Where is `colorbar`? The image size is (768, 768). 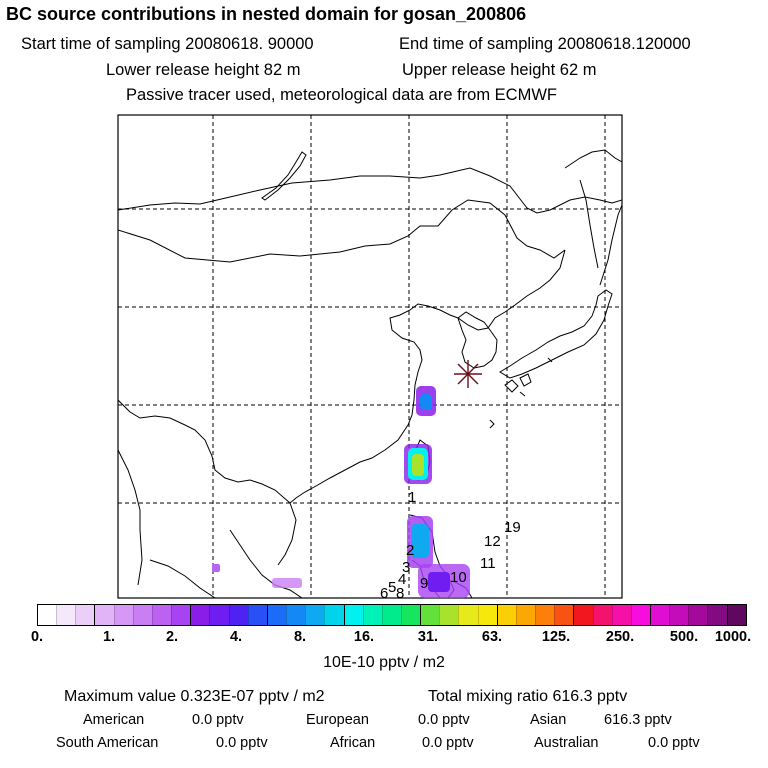 colorbar is located at coordinates (392, 615).